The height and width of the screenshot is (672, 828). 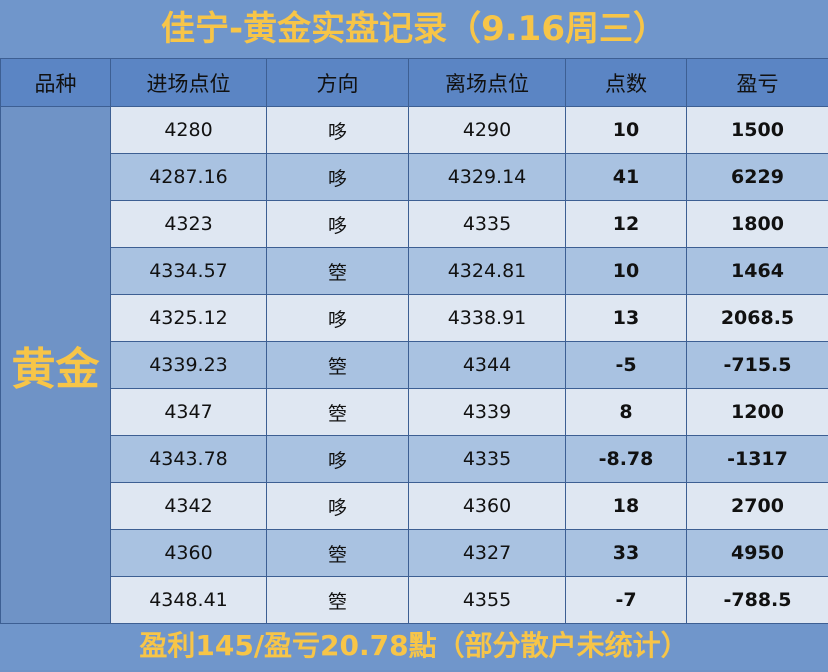 I want to click on table-cell: -5, so click(x=626, y=365).